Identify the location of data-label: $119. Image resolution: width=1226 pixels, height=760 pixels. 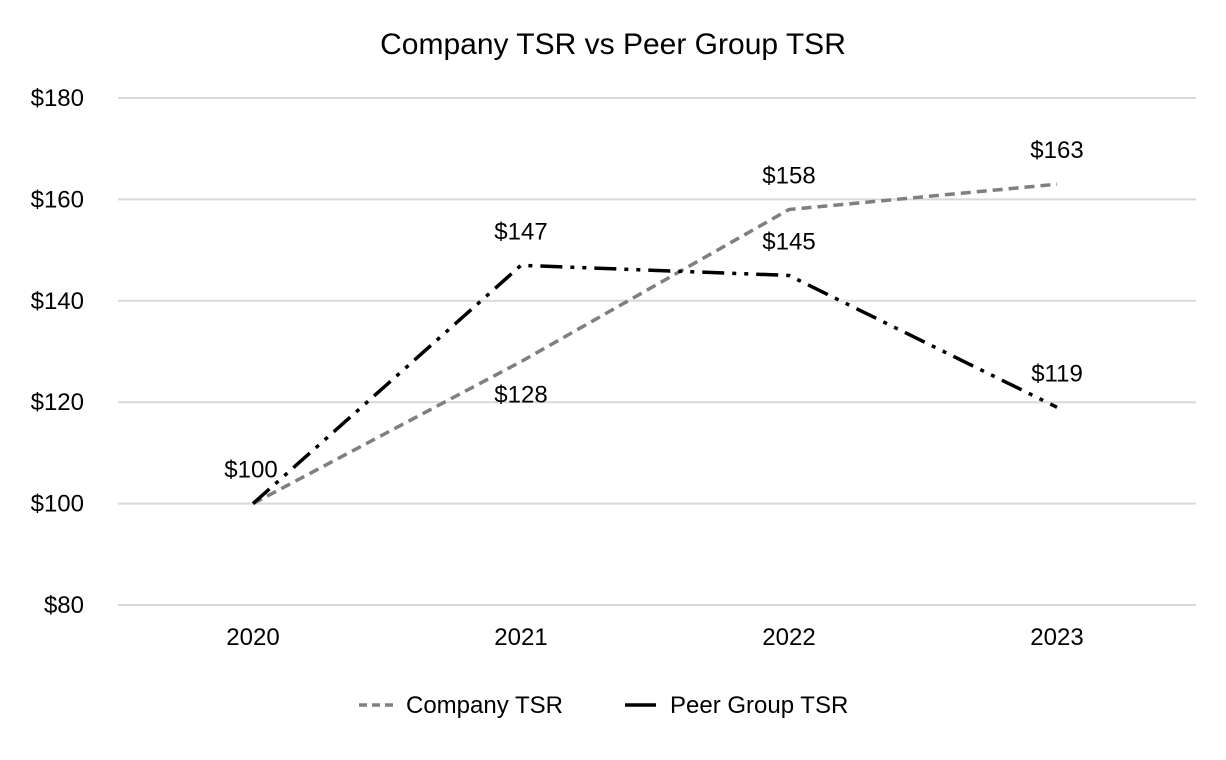
(1057, 373).